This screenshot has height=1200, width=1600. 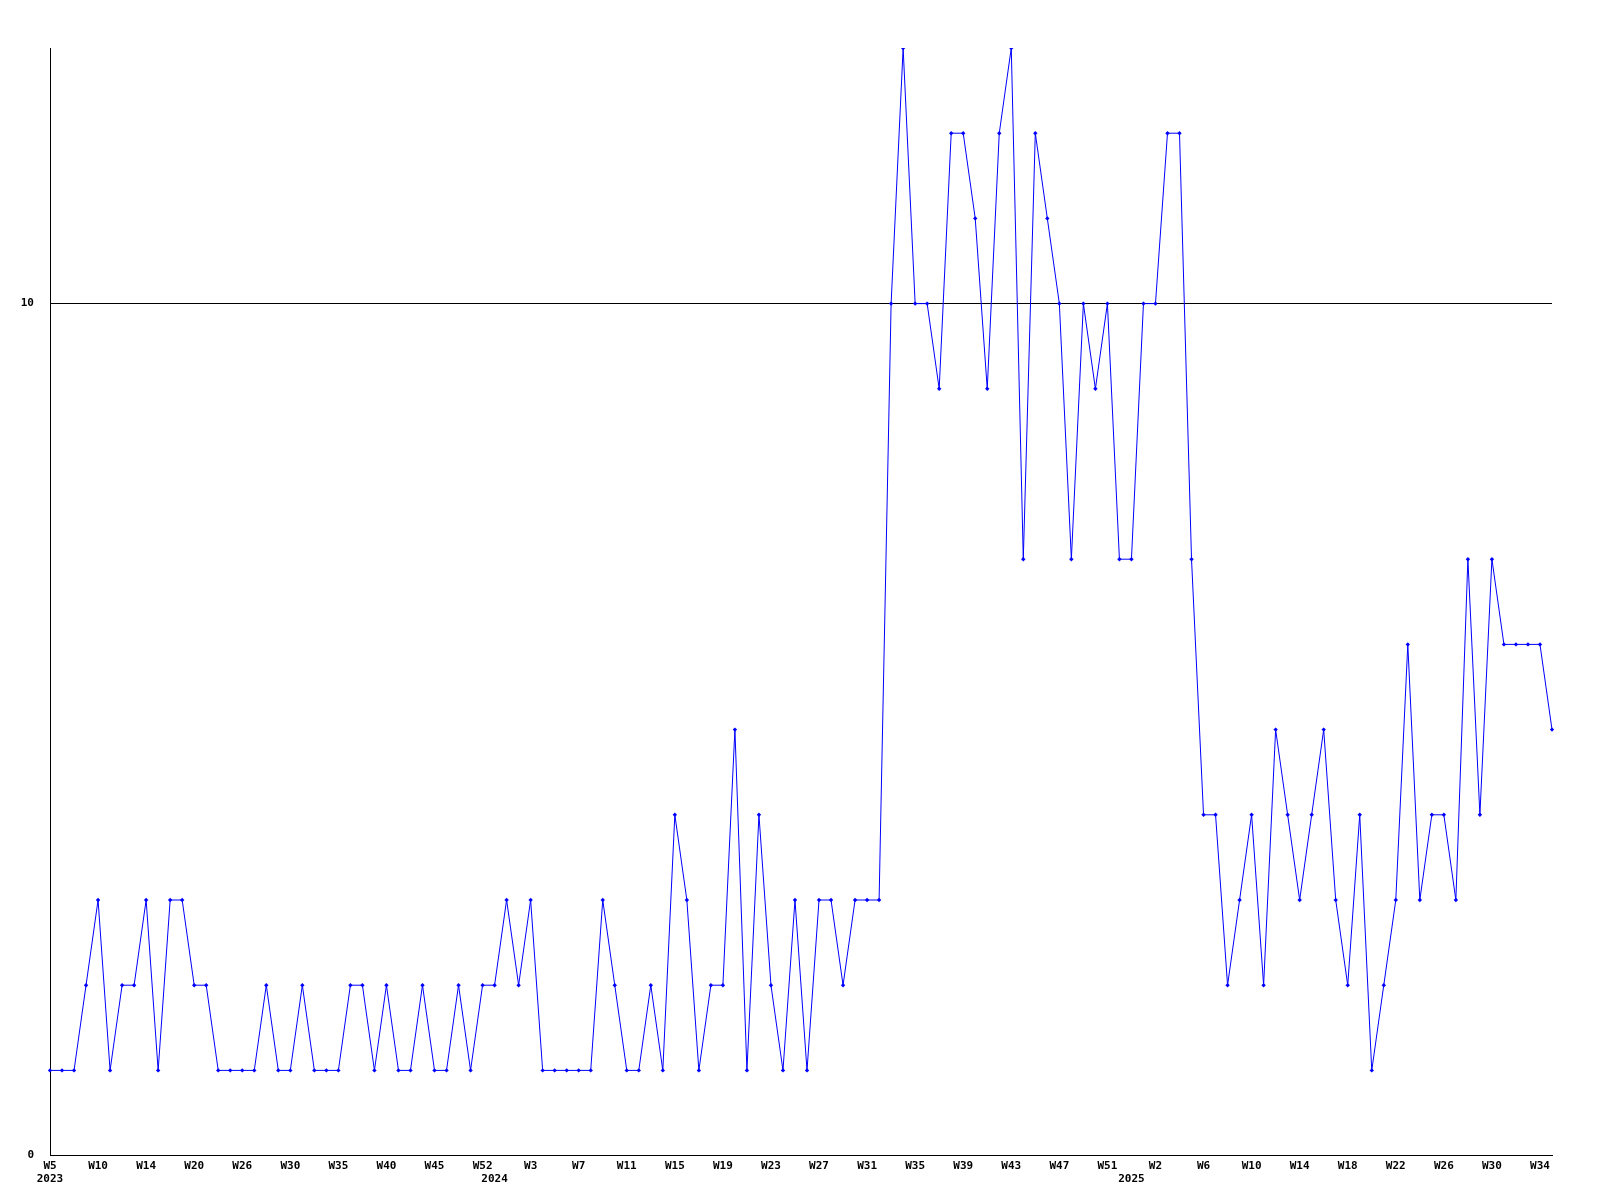 What do you see at coordinates (963, 1166) in the screenshot?
I see `x-tick-label: W39` at bounding box center [963, 1166].